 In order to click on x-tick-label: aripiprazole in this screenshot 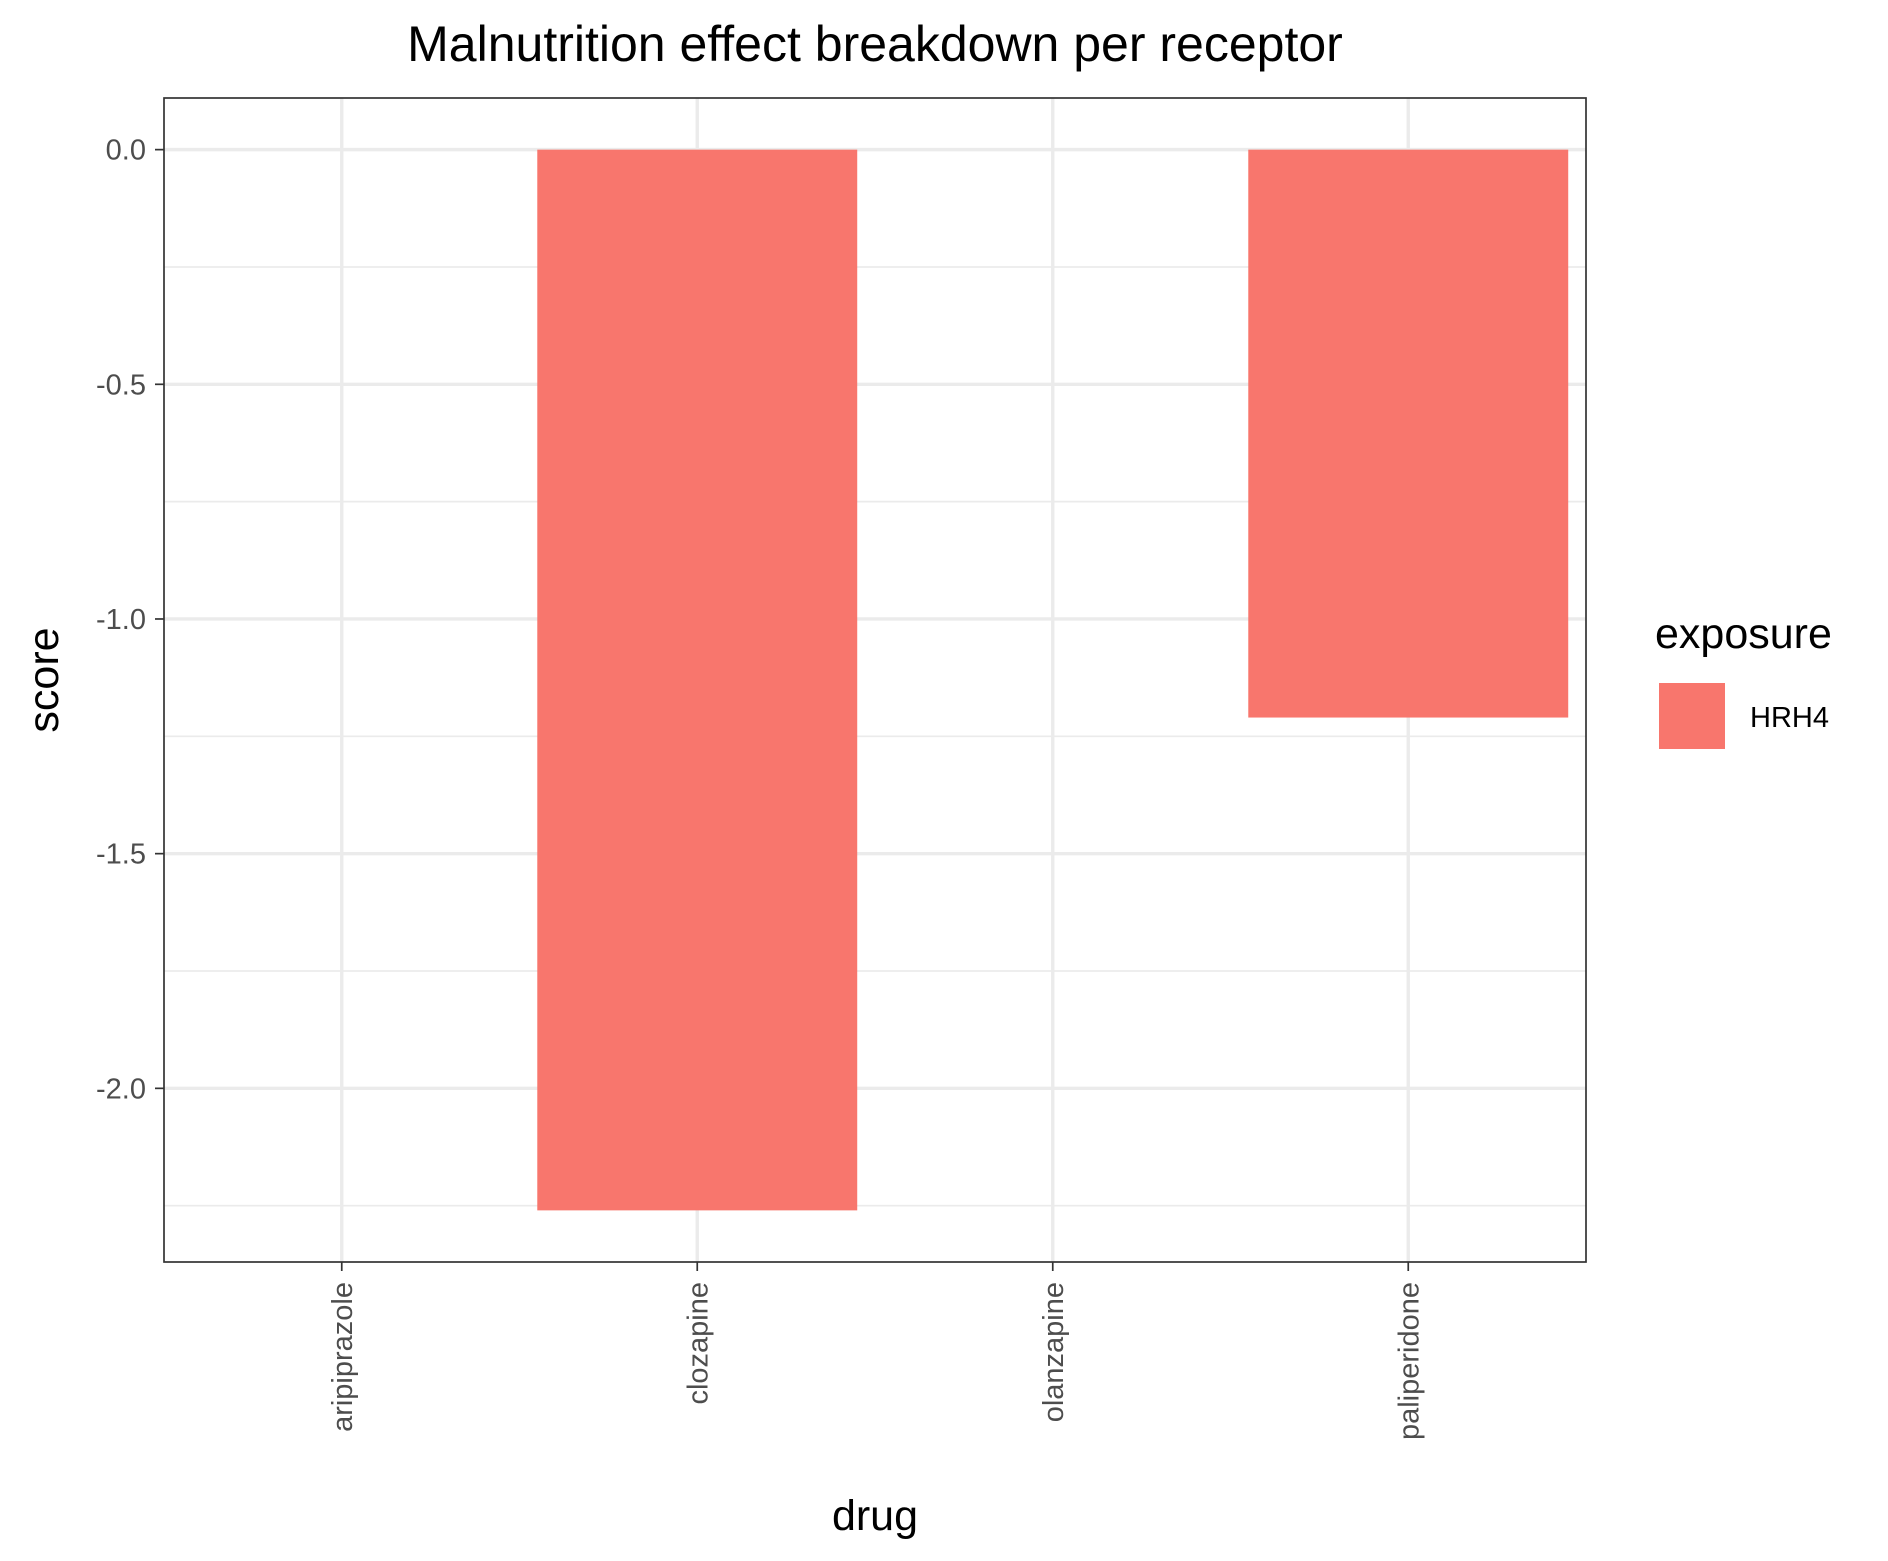, I will do `click(343, 1357)`.